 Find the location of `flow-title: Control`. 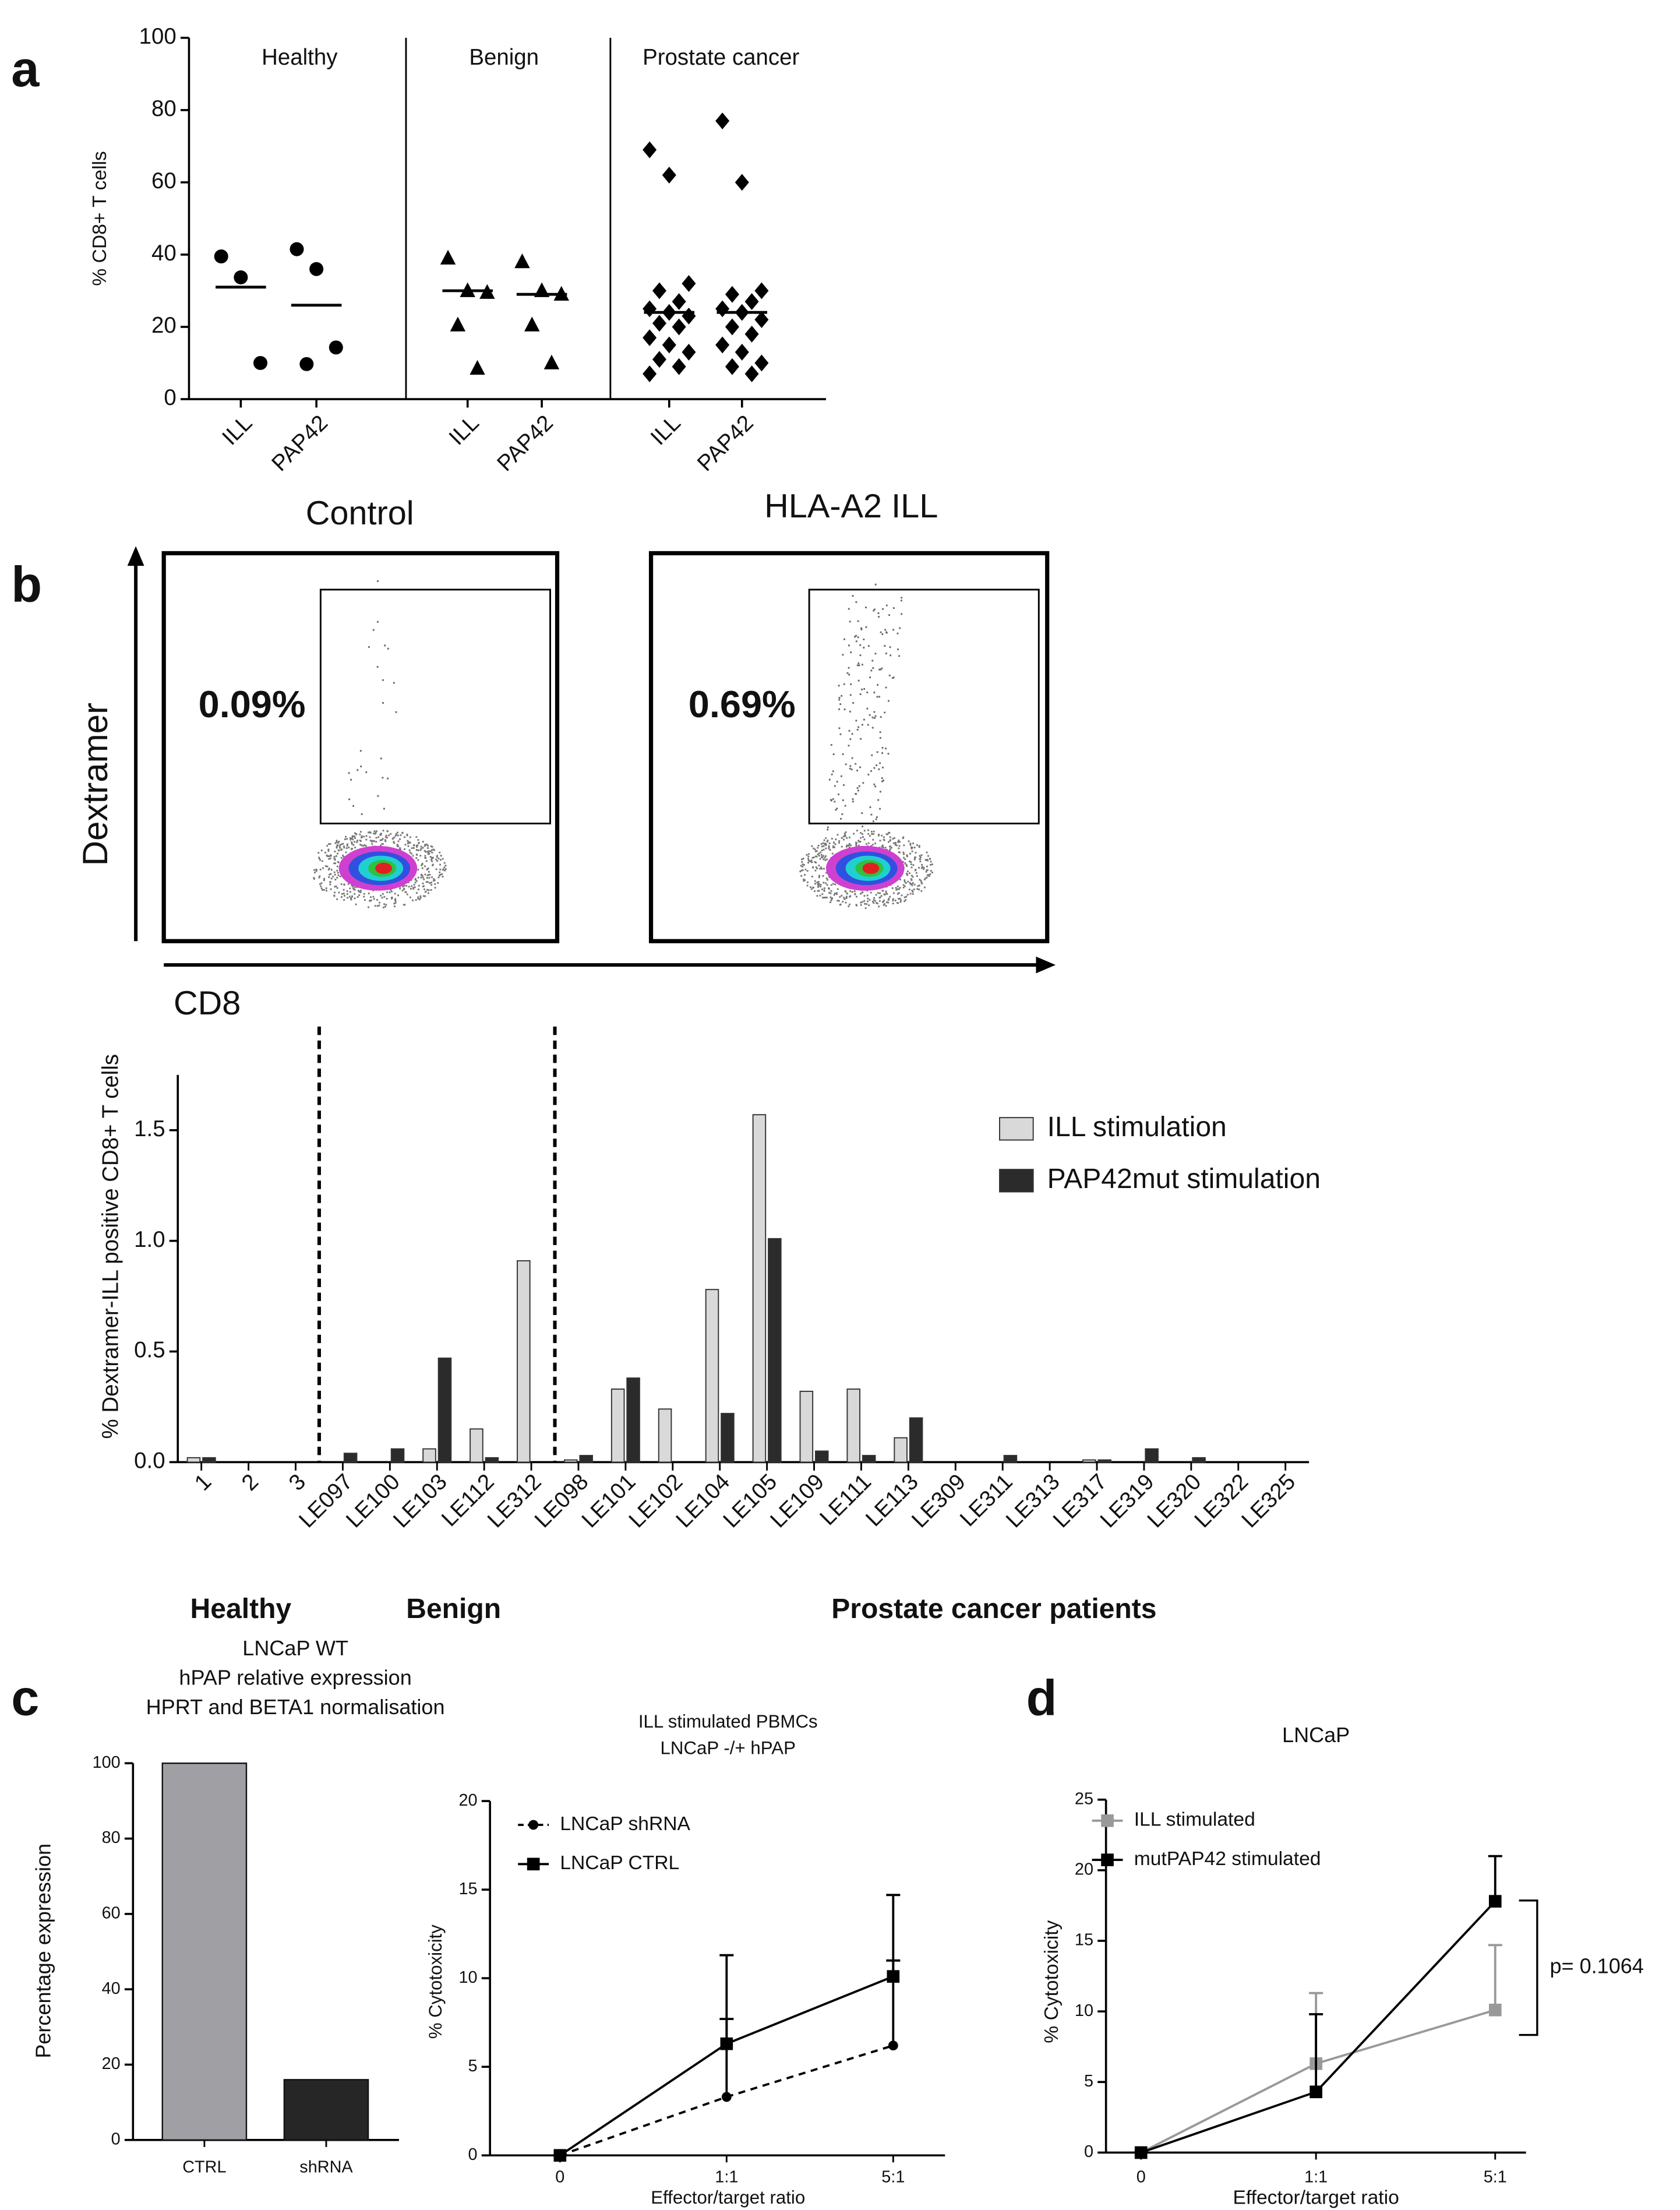

flow-title: Control is located at coordinates (360, 513).